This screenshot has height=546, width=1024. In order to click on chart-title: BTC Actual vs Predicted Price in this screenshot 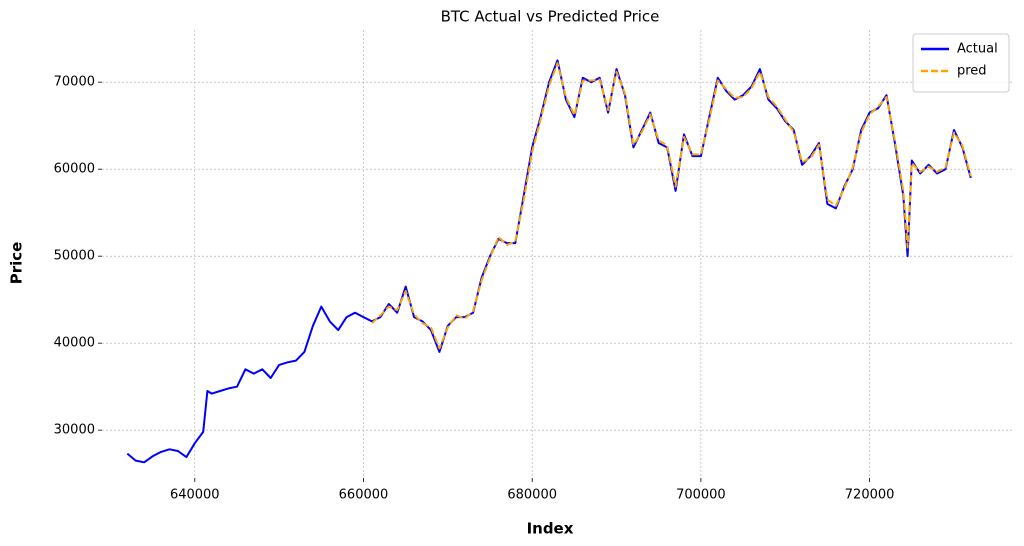, I will do `click(550, 17)`.